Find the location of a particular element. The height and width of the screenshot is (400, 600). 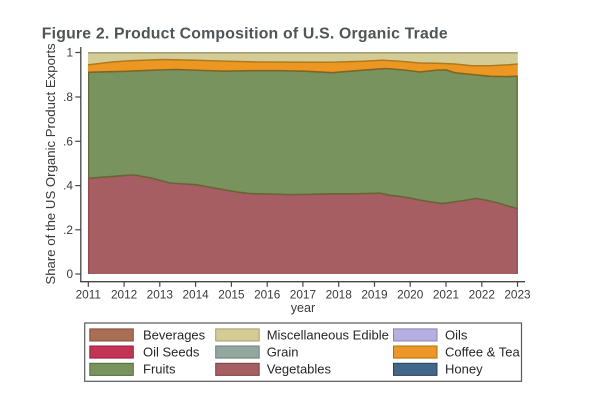

svg-text: 0 is located at coordinates (69, 274).